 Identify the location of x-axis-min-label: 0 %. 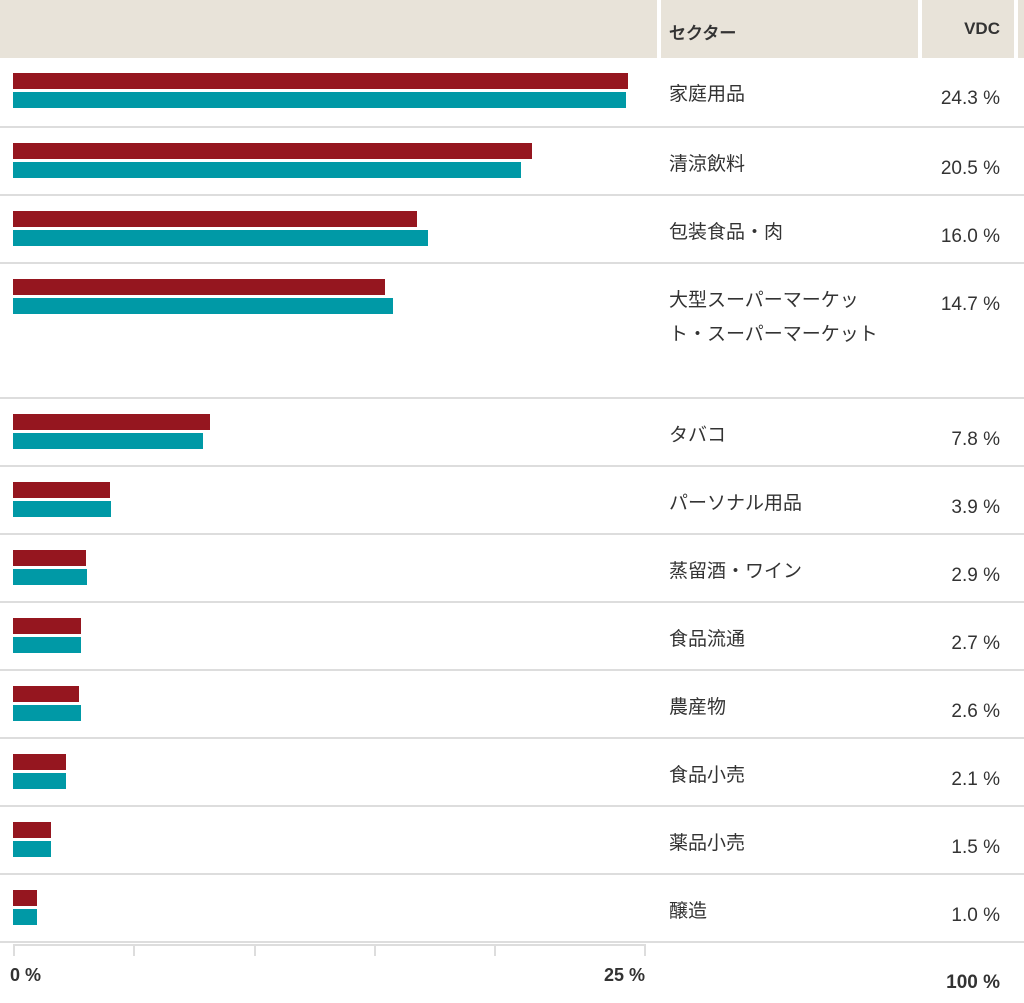
(26, 975).